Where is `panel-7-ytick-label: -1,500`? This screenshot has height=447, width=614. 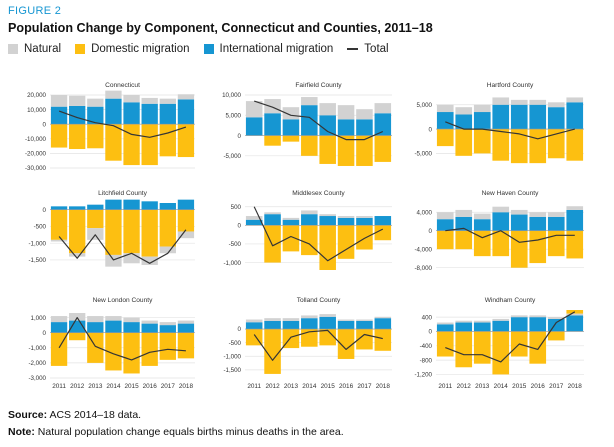 panel-7-ytick-label: -1,500 is located at coordinates (232, 370).